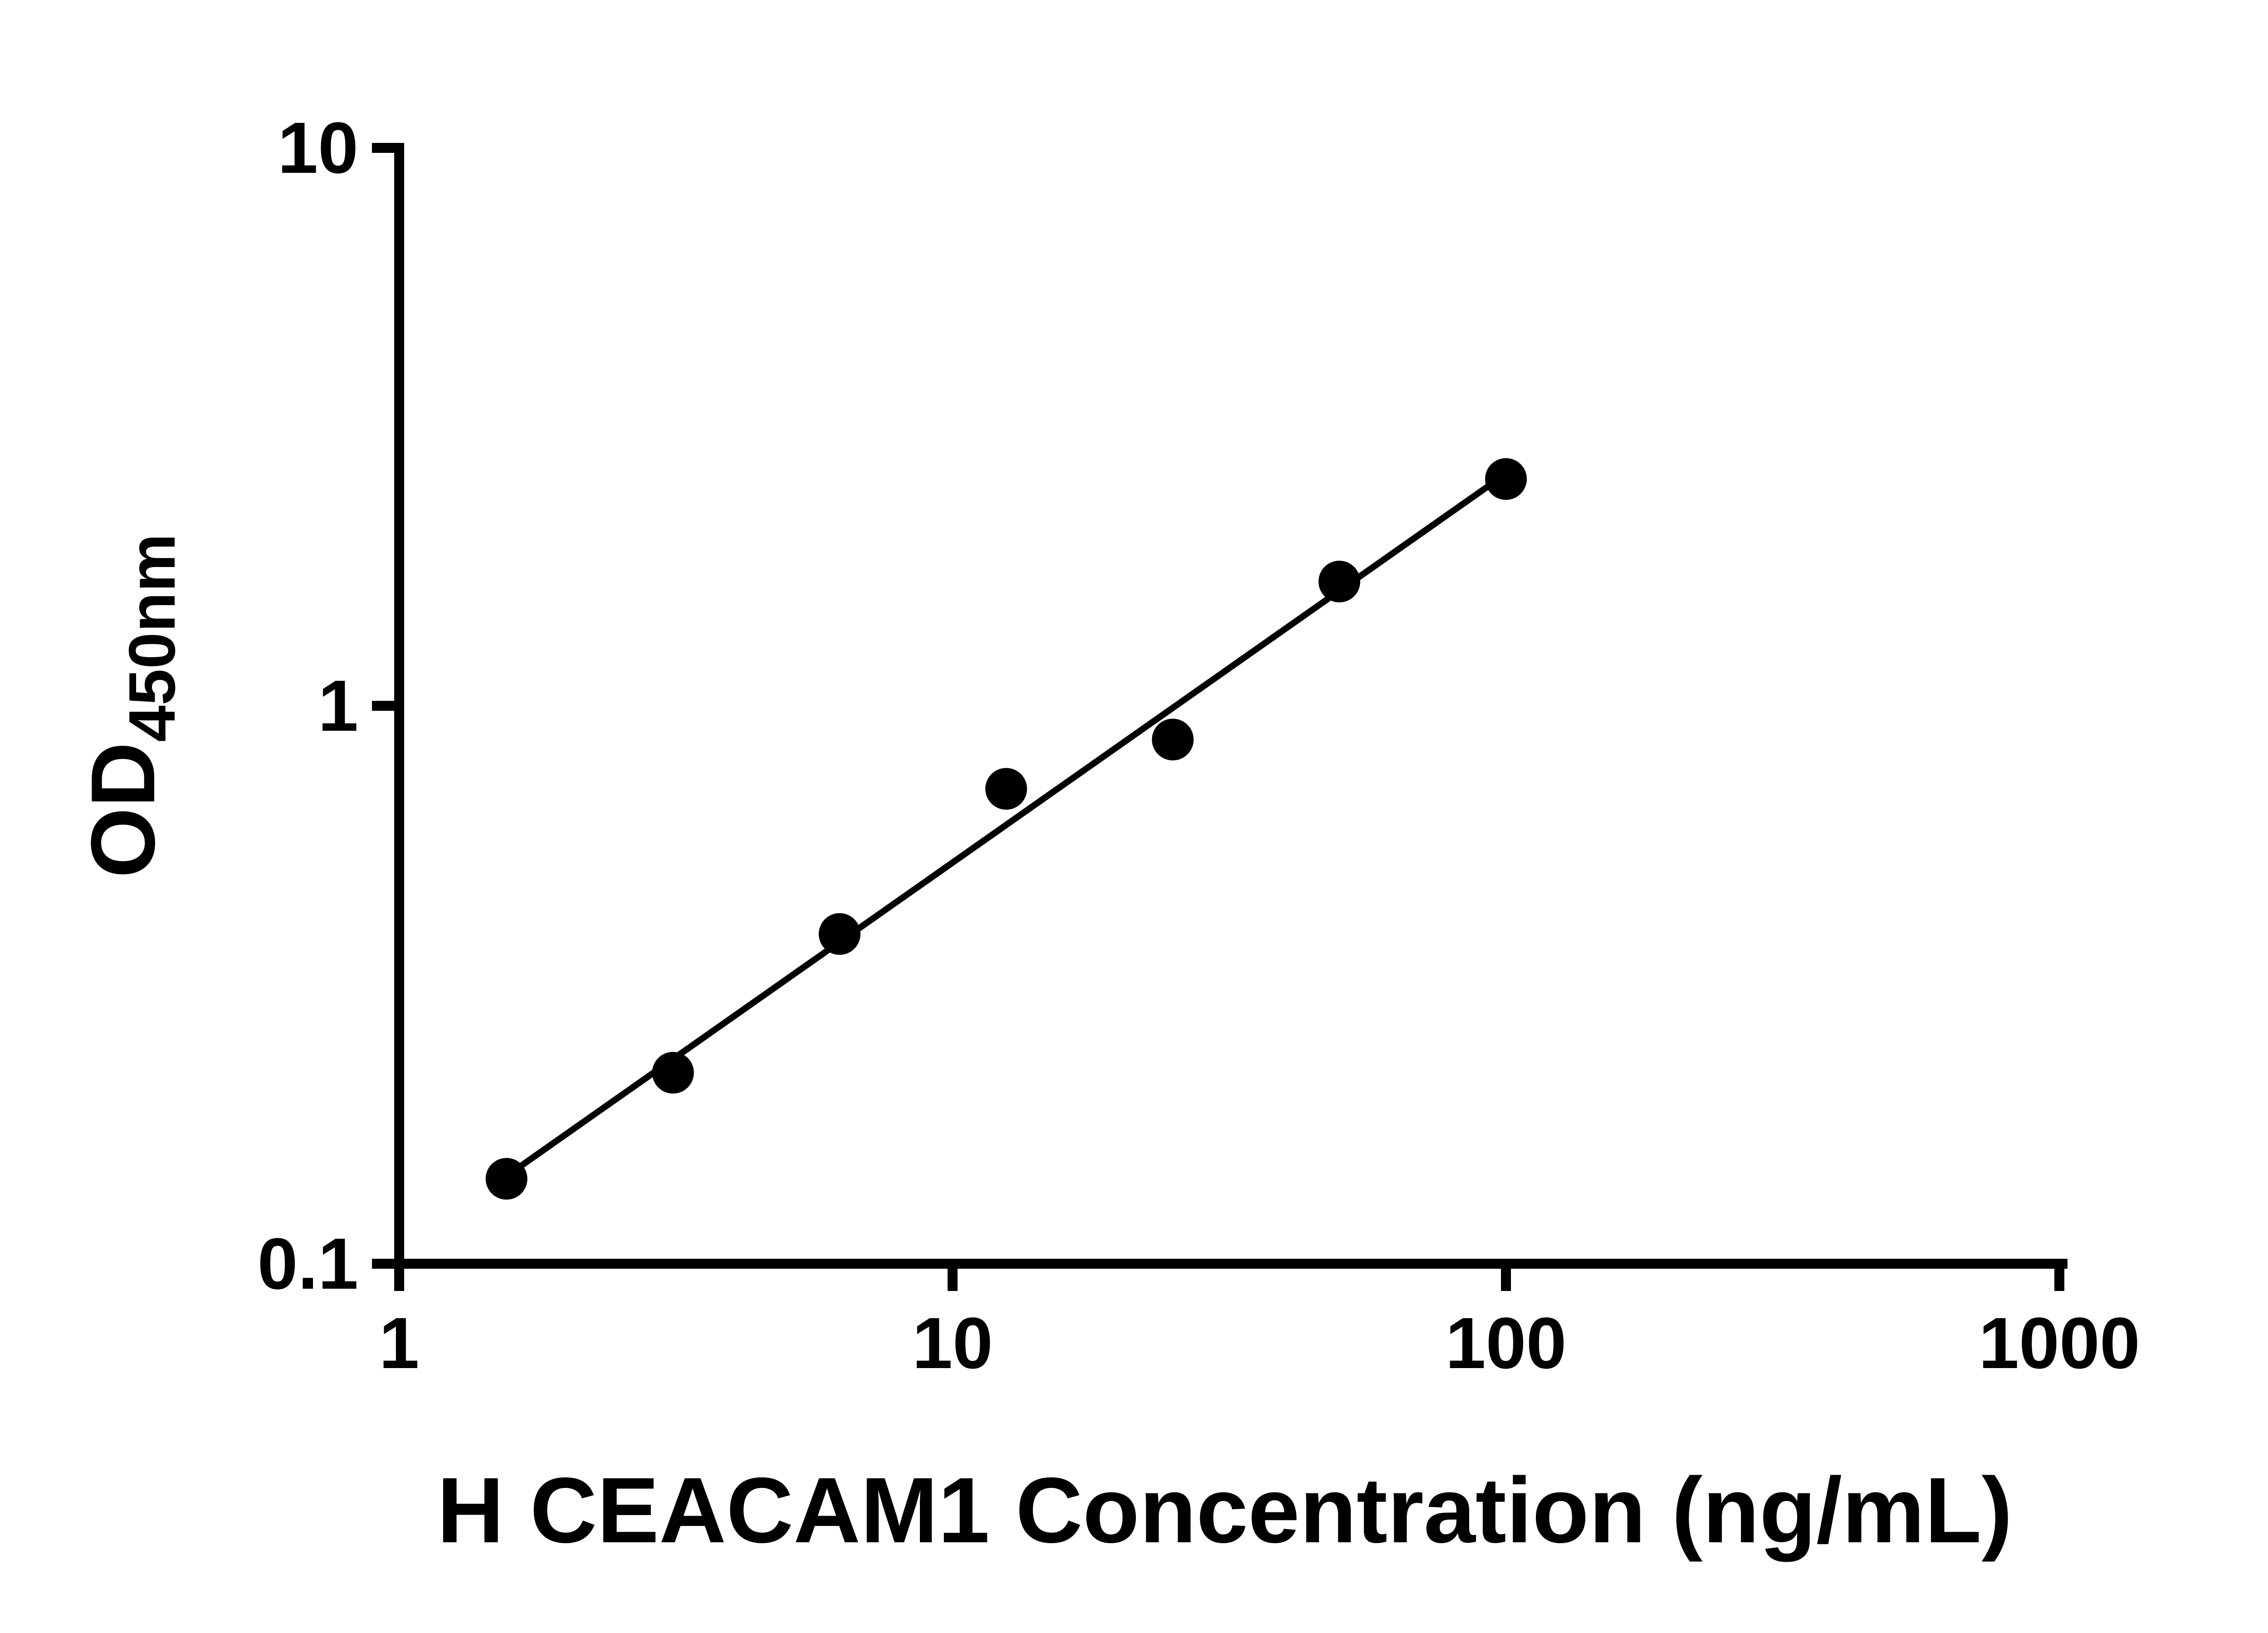 This screenshot has width=2268, height=1633. Describe the element at coordinates (123, 810) in the screenshot. I see `y-axis-title-main: OD` at that location.